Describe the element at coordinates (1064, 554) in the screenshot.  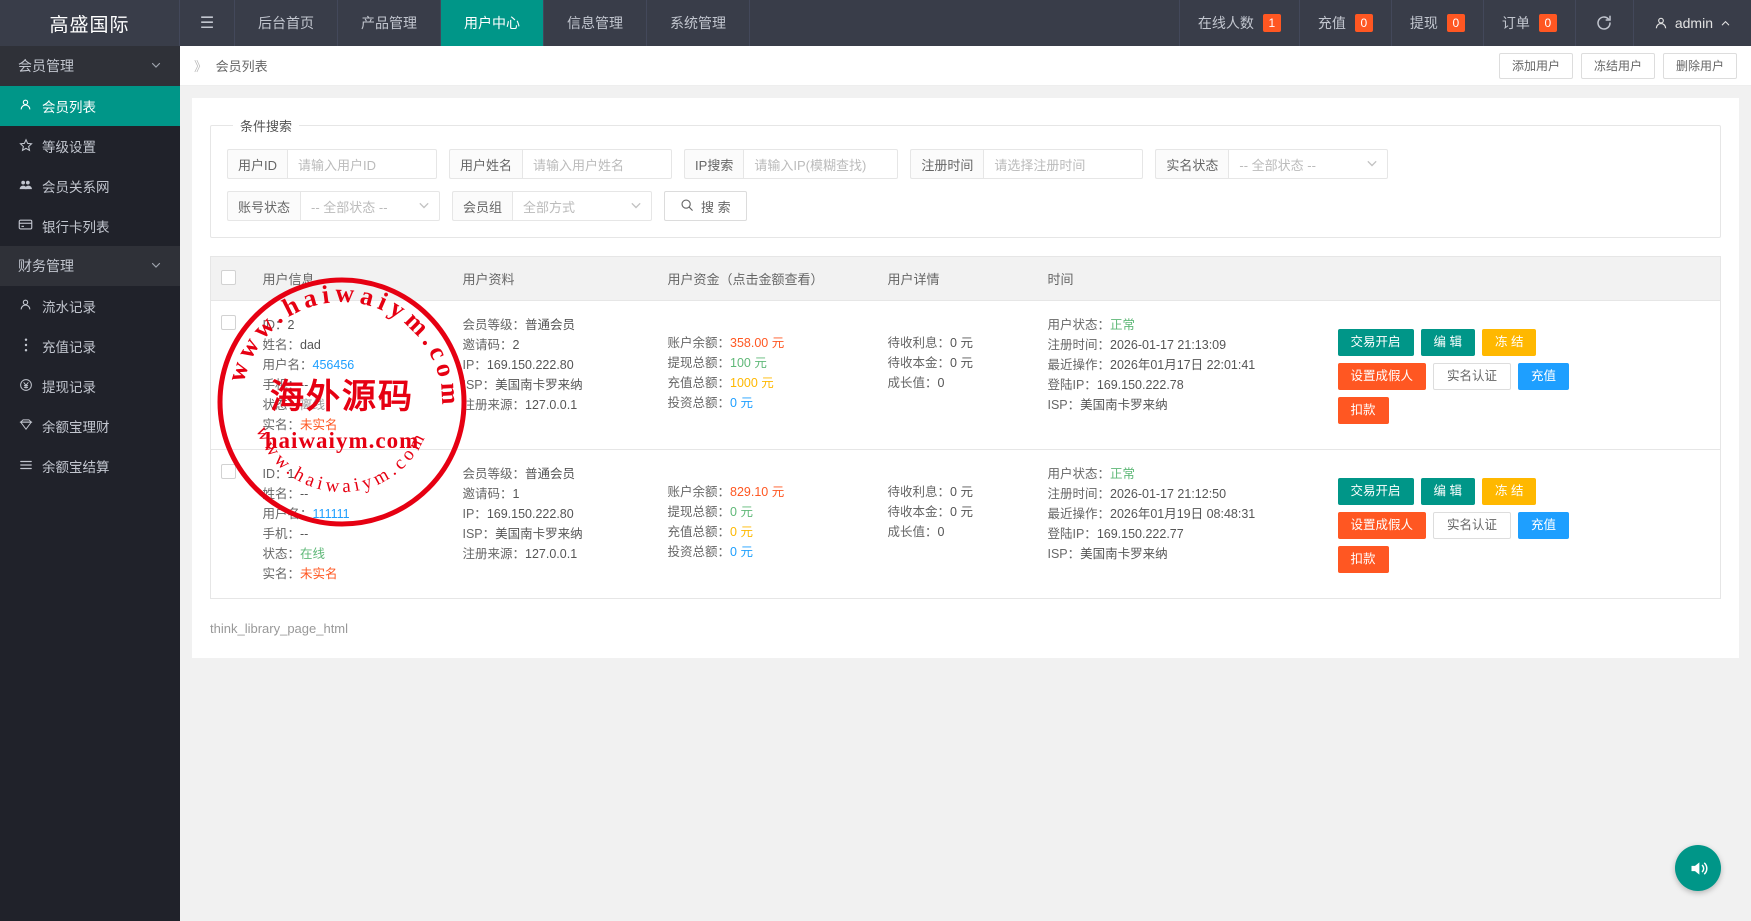
I see `time-key: ISP：` at that location.